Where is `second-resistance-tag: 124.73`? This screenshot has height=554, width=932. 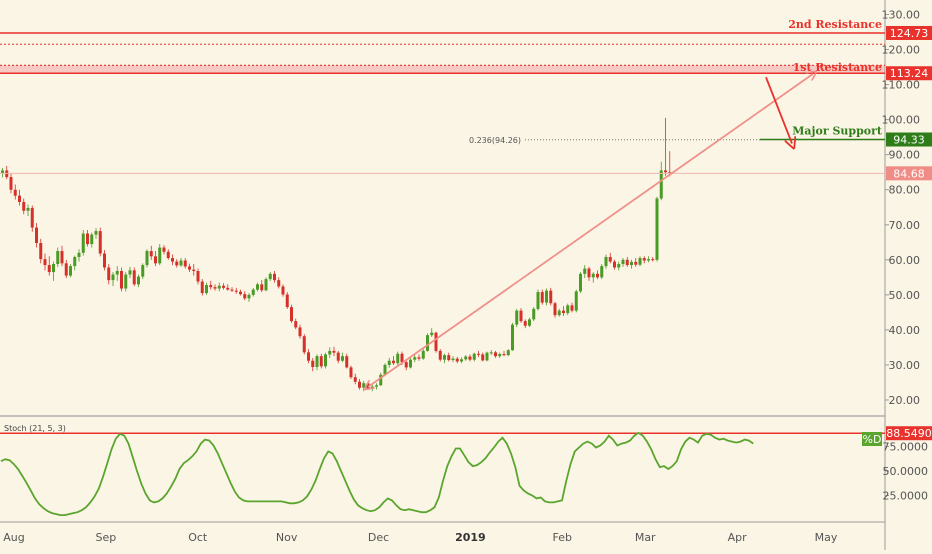
second-resistance-tag: 124.73 is located at coordinates (909, 33).